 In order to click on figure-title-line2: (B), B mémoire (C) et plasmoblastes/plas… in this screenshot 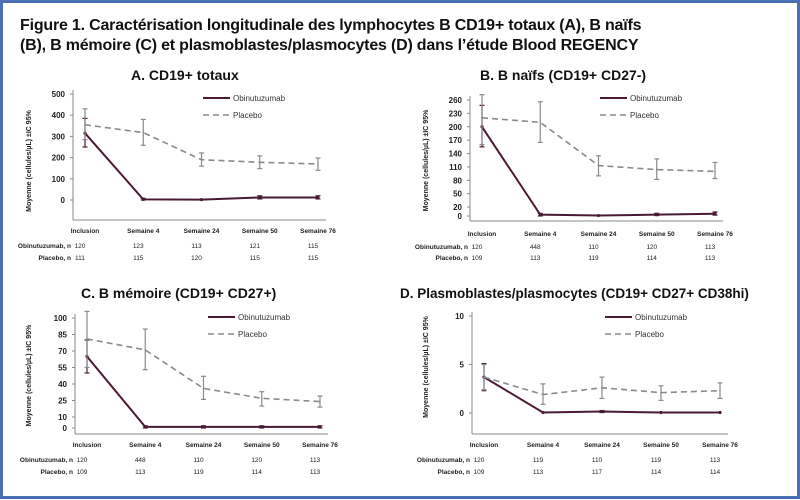, I will do `click(329, 45)`.